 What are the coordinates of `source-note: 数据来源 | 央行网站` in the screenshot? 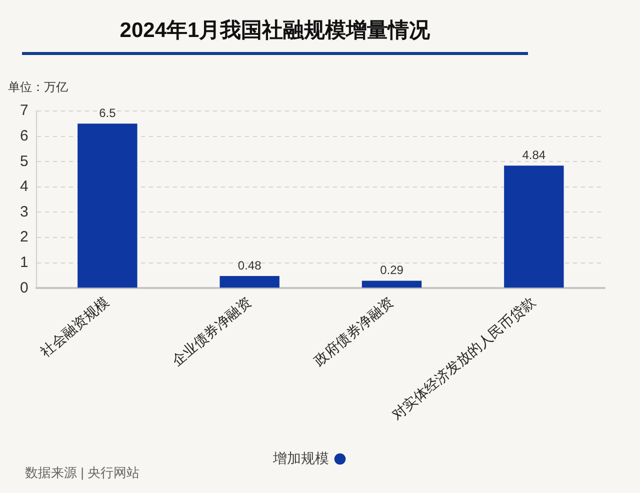 It's located at (82, 473).